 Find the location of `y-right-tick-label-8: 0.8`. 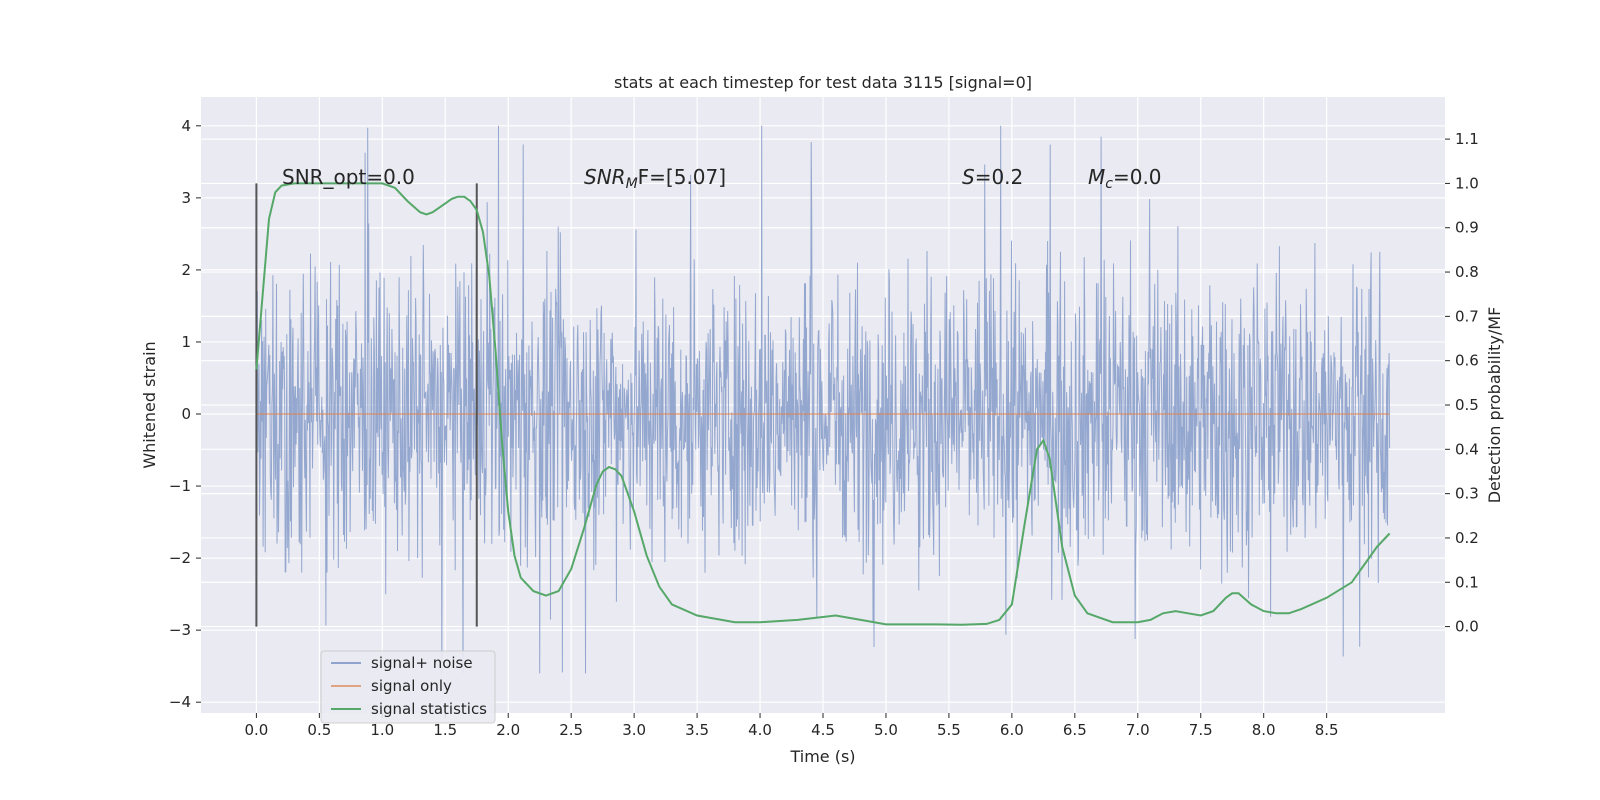

y-right-tick-label-8: 0.8 is located at coordinates (1467, 272).